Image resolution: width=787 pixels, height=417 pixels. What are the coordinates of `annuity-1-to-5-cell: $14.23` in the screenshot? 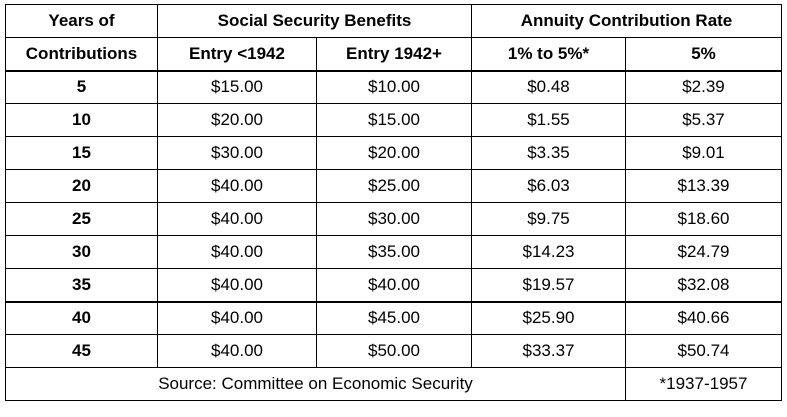 It's located at (548, 252).